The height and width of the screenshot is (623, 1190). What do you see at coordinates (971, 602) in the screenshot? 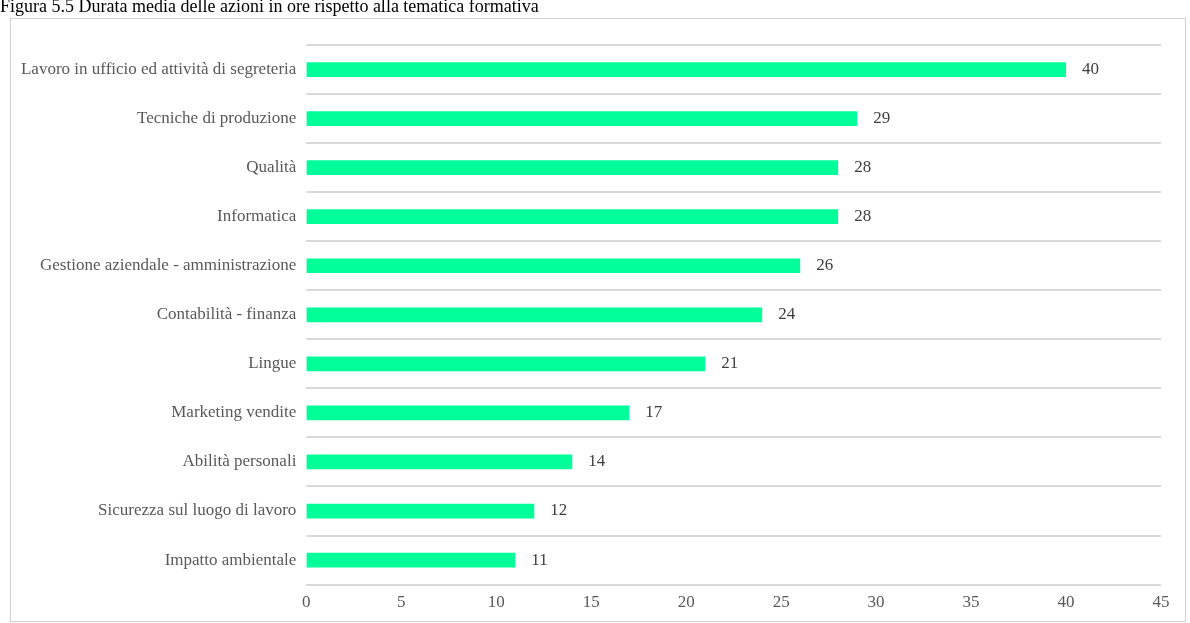
I see `x-tick-label: 35` at bounding box center [971, 602].